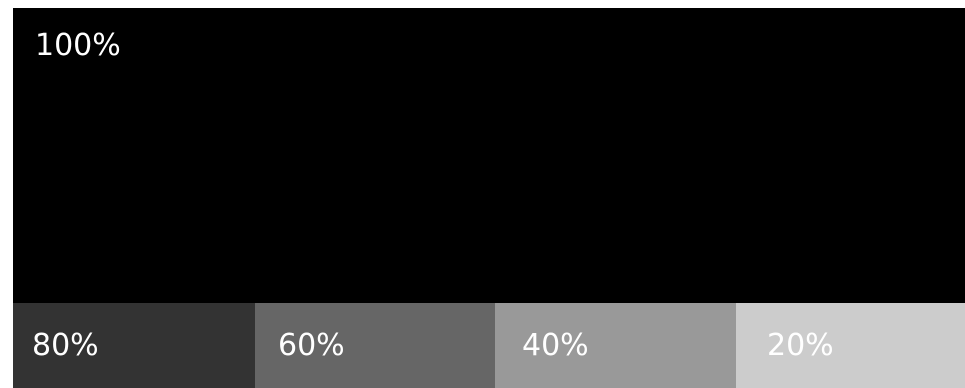  Describe the element at coordinates (78, 45) in the screenshot. I see `swatch-label-100: 100%` at that location.